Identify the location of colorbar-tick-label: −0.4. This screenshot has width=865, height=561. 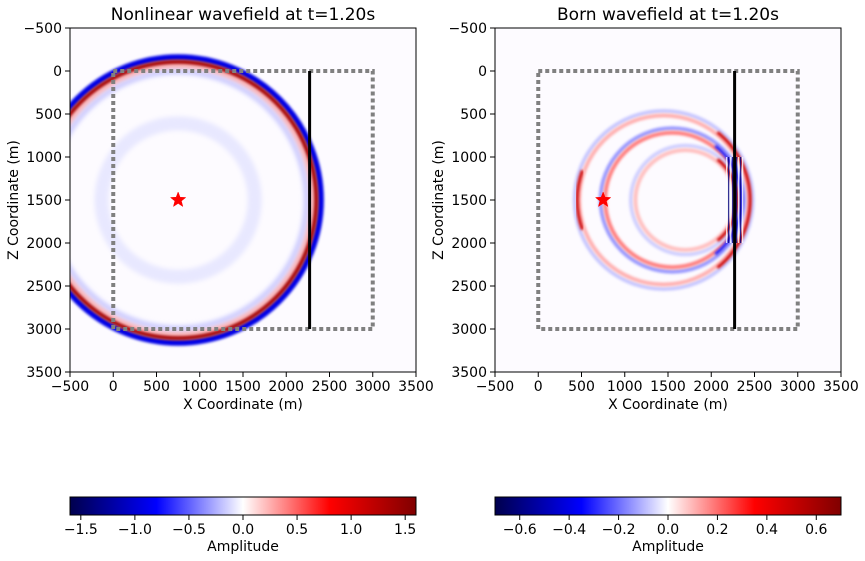
(569, 530).